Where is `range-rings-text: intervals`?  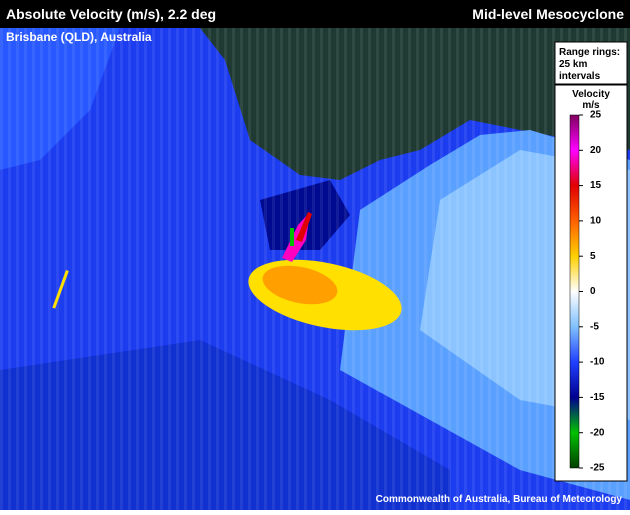 range-rings-text: intervals is located at coordinates (580, 76).